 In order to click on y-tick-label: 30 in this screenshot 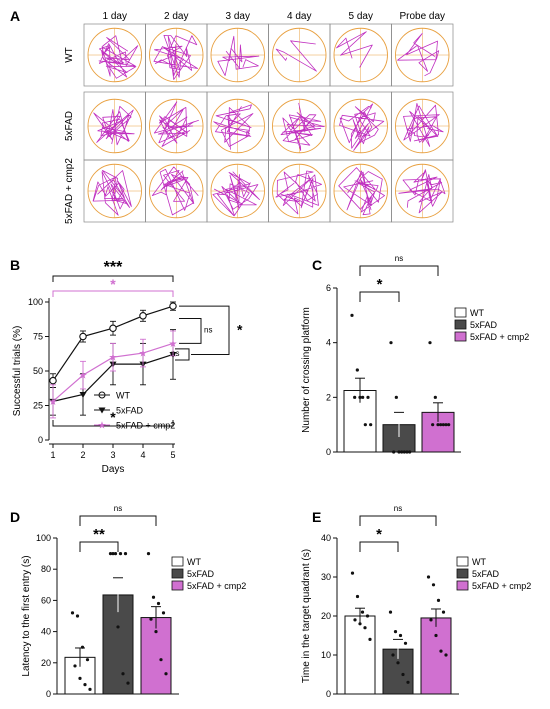, I will do `click(326, 577)`.